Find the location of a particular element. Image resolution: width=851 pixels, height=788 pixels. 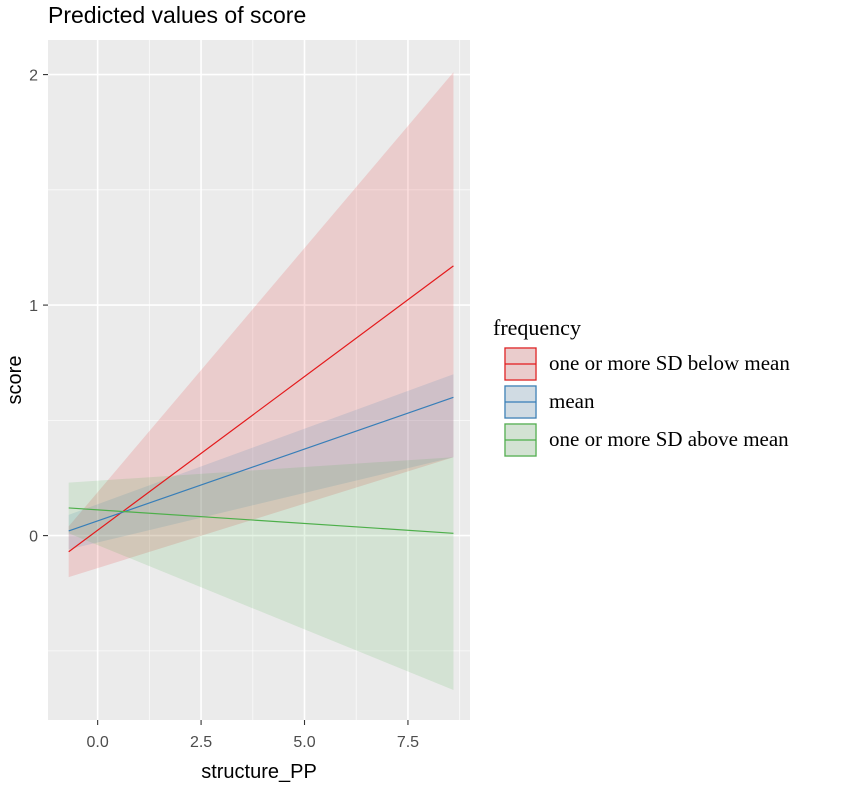

legend-label: one or more SD below mean is located at coordinates (669, 363).